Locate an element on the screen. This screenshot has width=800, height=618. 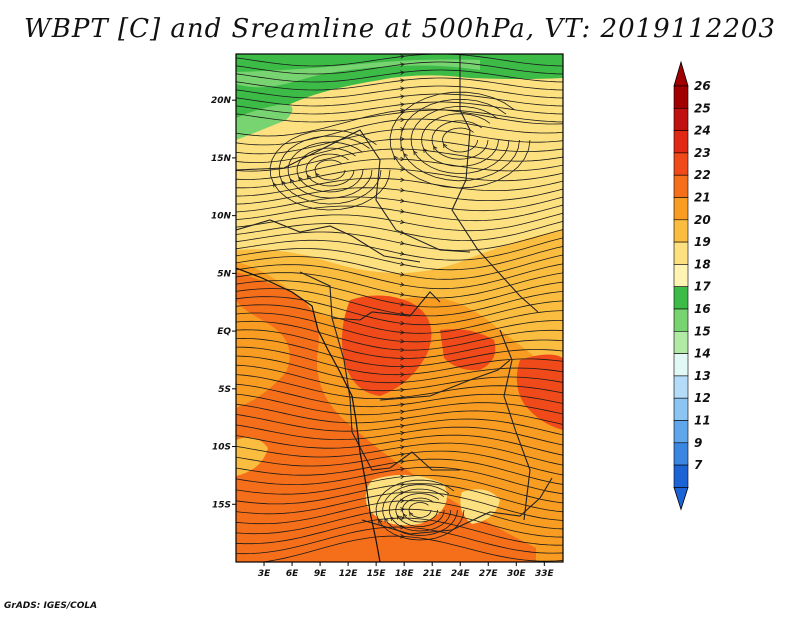
lon-tick: 30E is located at coordinates (516, 570).